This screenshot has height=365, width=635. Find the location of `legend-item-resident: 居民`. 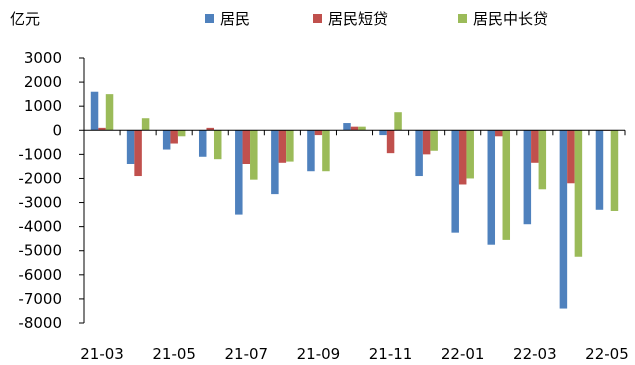

legend-item-resident: 居民 is located at coordinates (227, 18).